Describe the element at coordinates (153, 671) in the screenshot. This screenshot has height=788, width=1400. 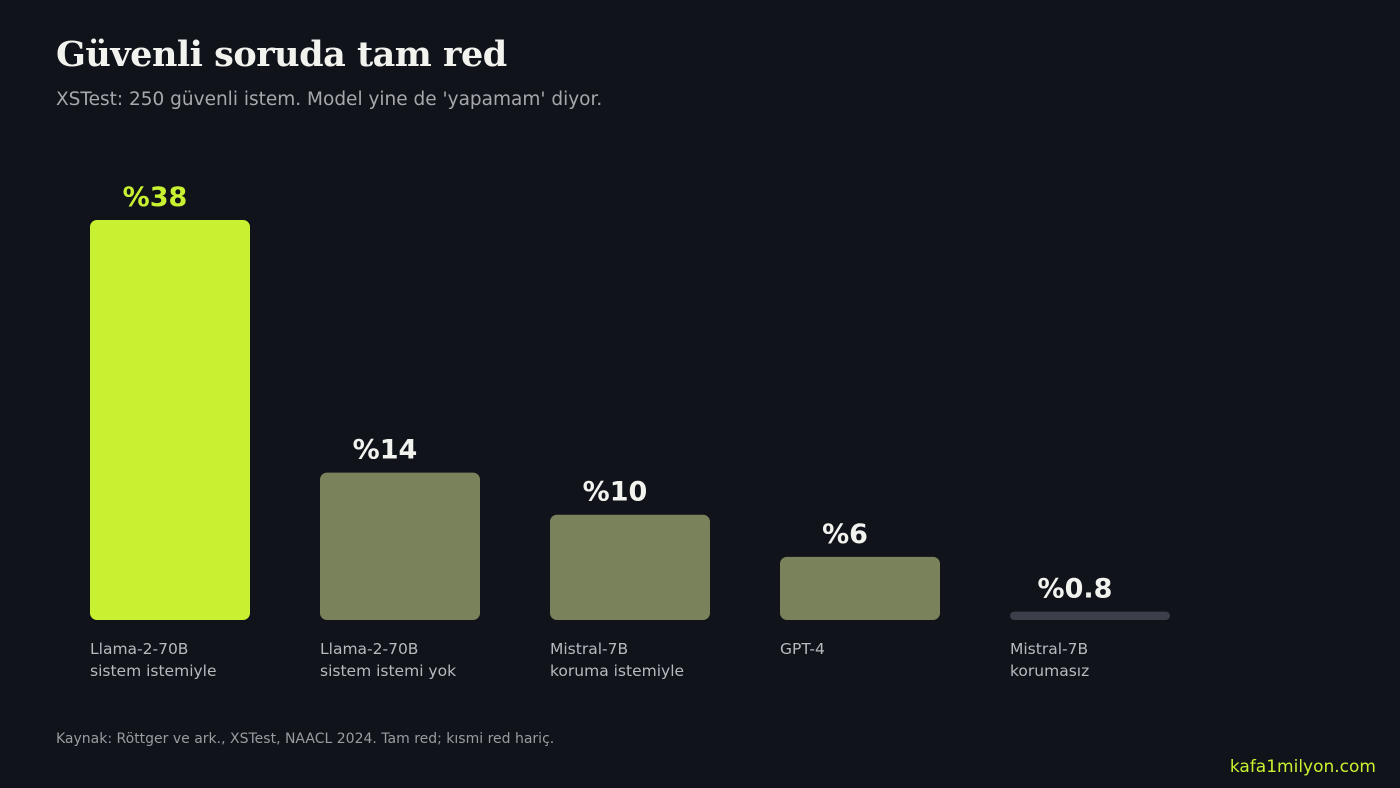
I see `category-label-0-1: sistem istemiyle` at that location.